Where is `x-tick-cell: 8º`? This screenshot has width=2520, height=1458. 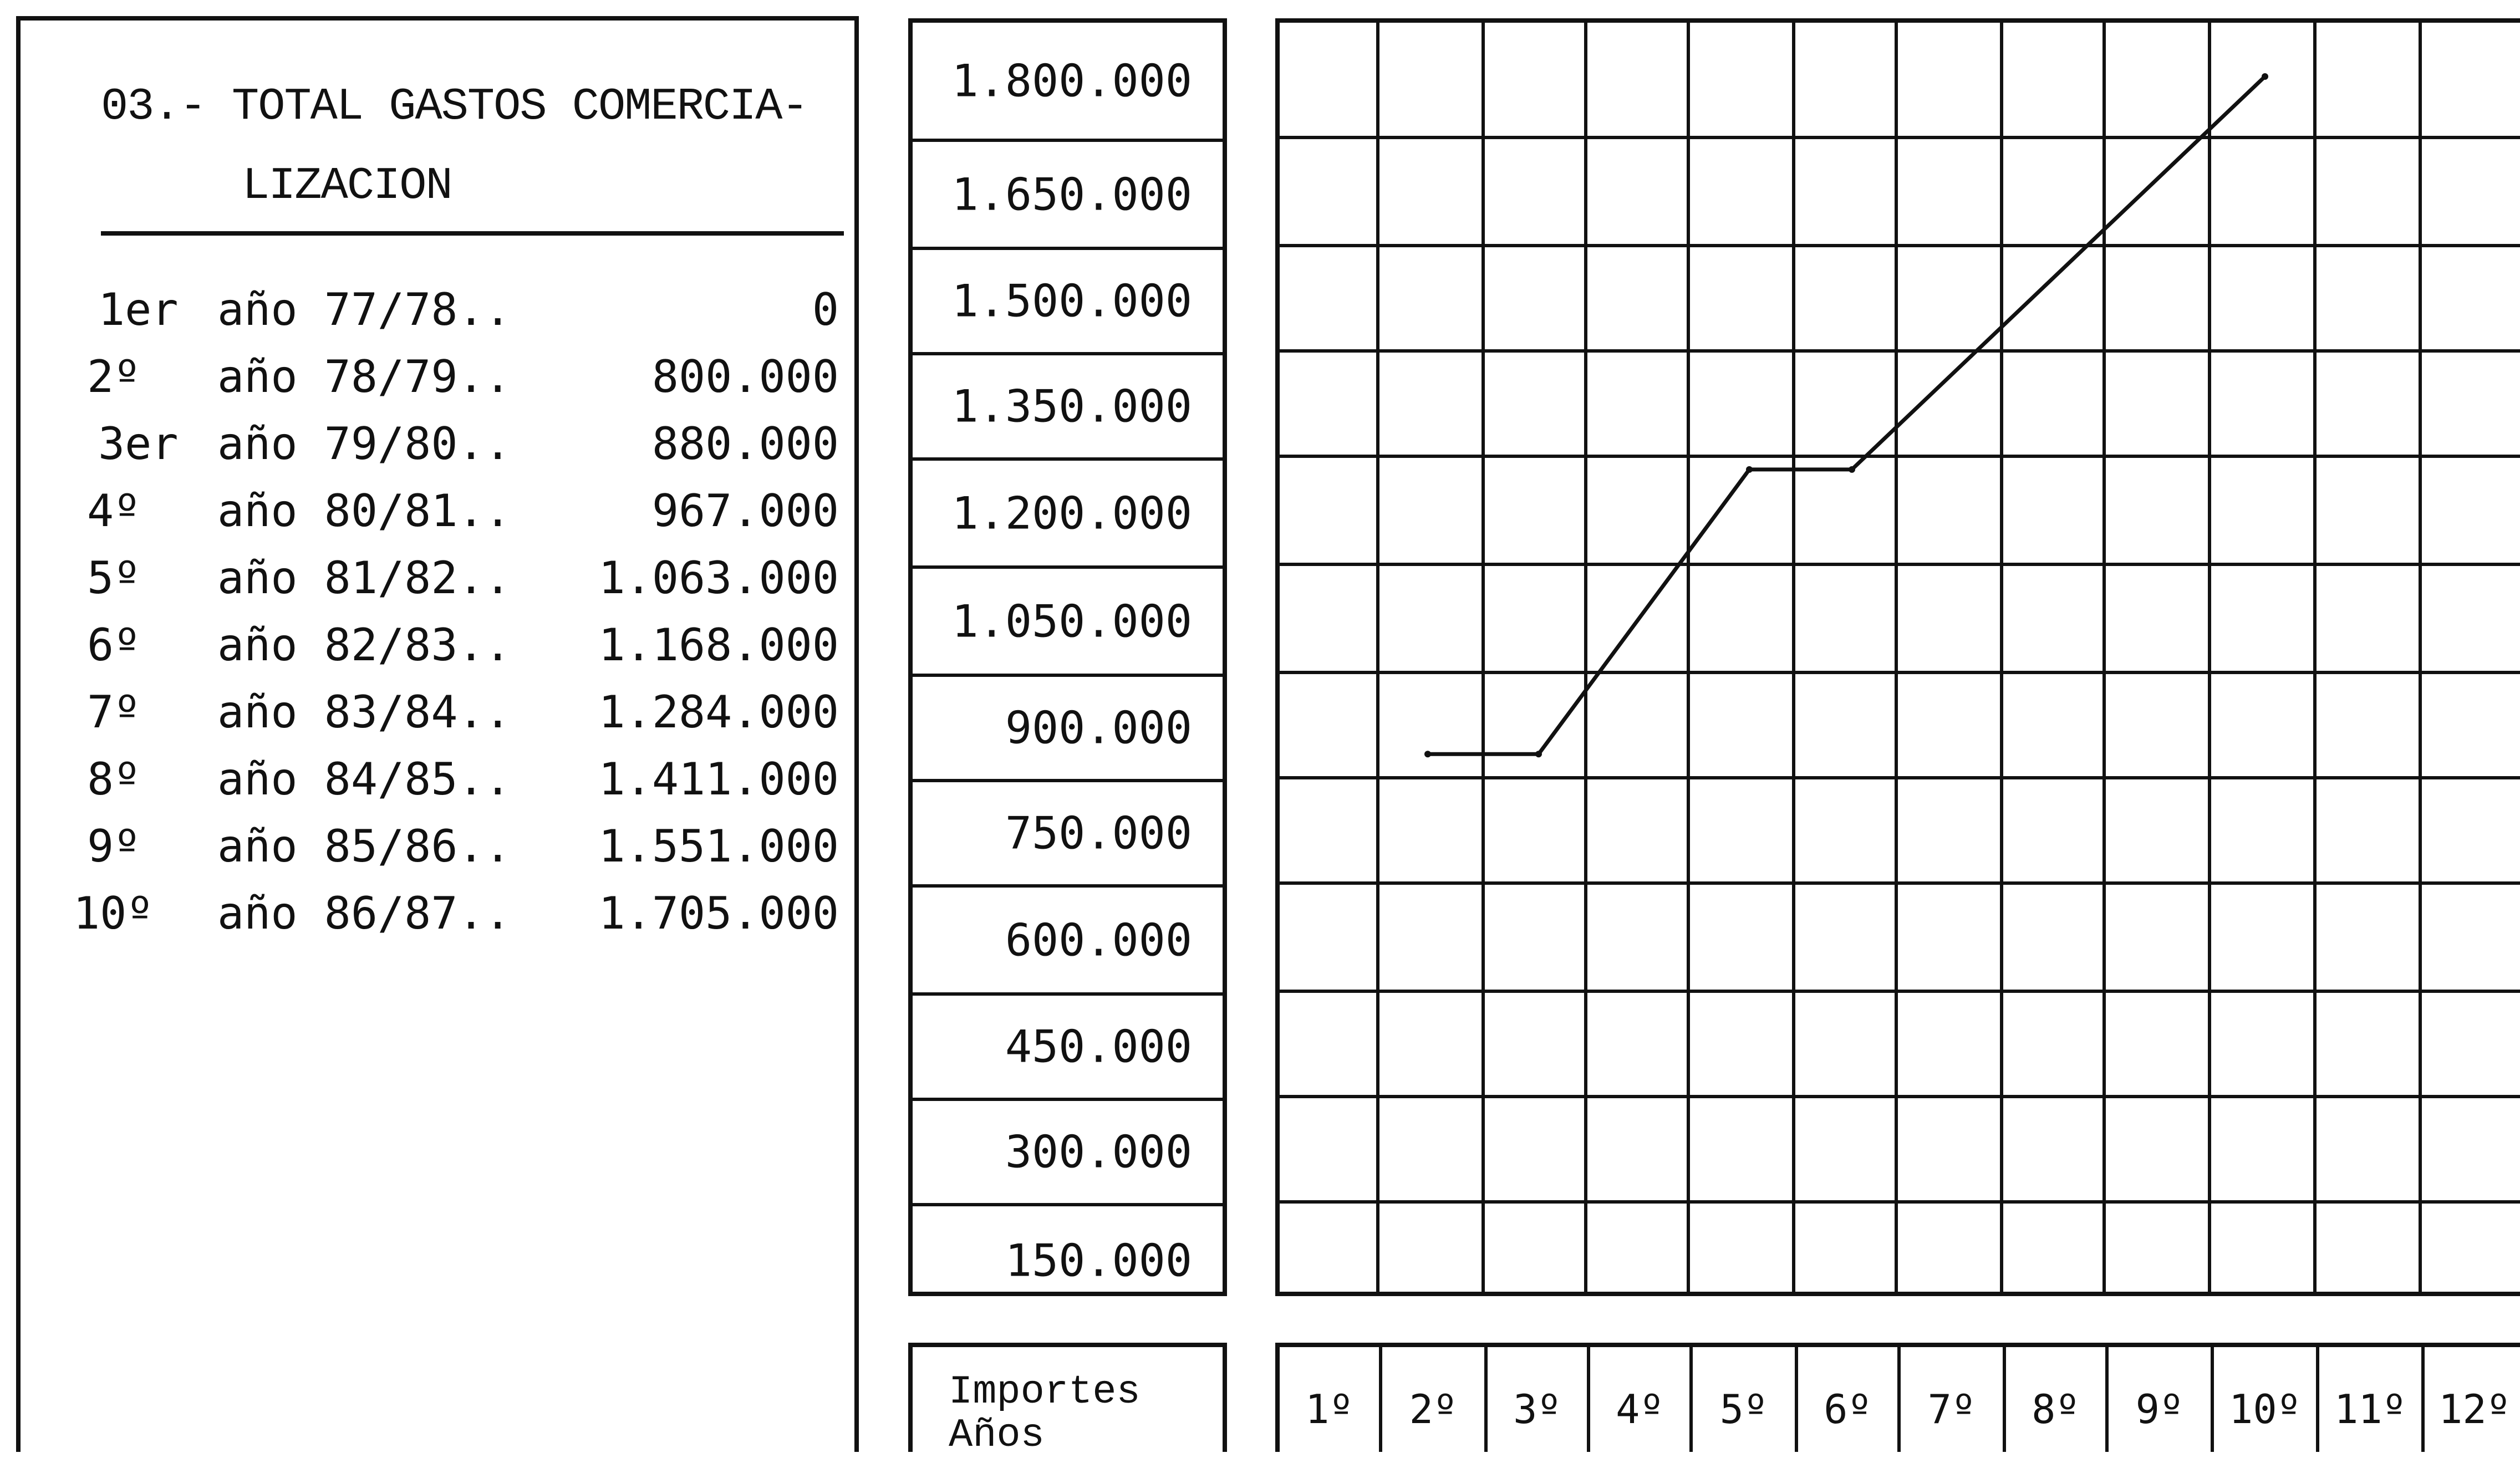
x-tick-cell: 8º is located at coordinates (2057, 1399).